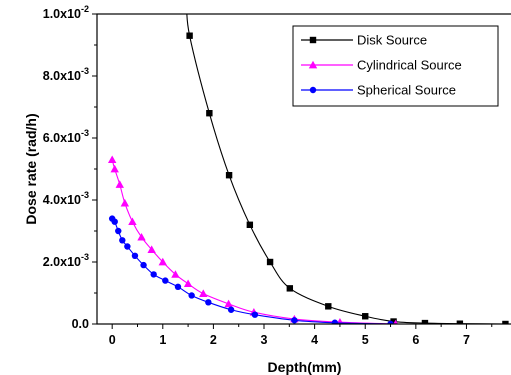 The width and height of the screenshot is (511, 375). What do you see at coordinates (66, 198) in the screenshot?
I see `y-tick-label: 4.0x10⁻³` at bounding box center [66, 198].